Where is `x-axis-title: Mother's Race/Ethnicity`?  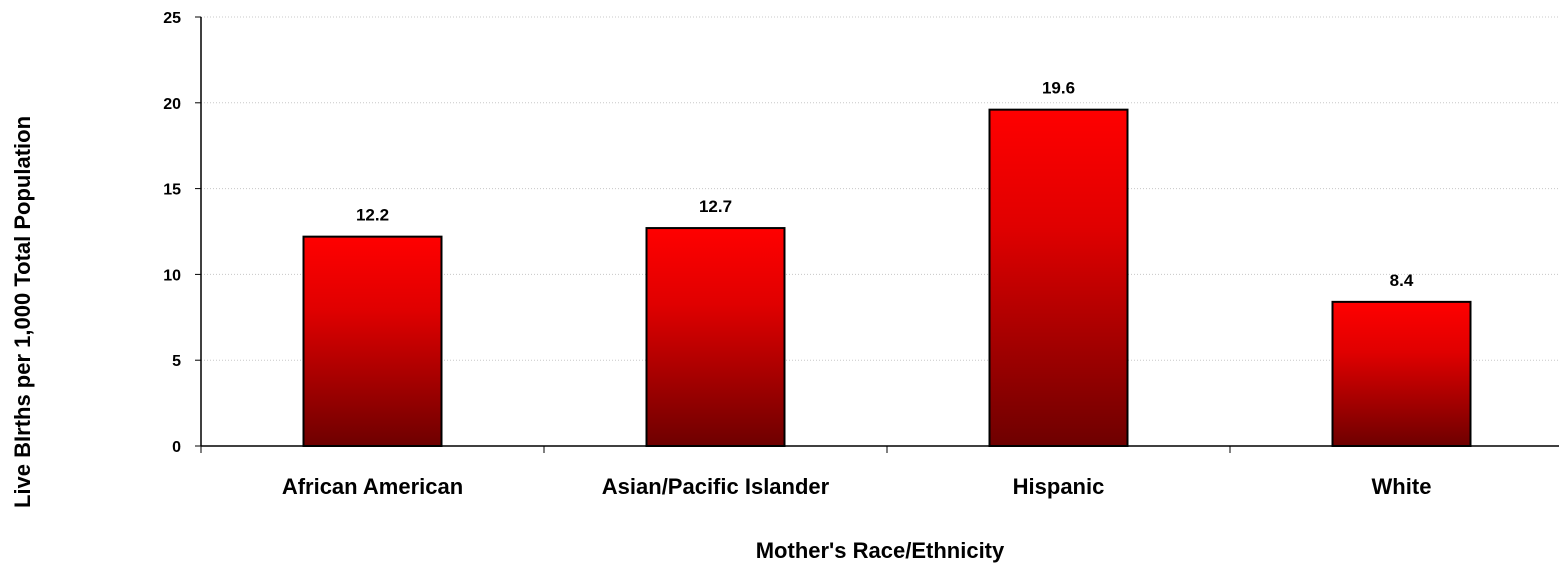 x-axis-title: Mother's Race/Ethnicity is located at coordinates (880, 550).